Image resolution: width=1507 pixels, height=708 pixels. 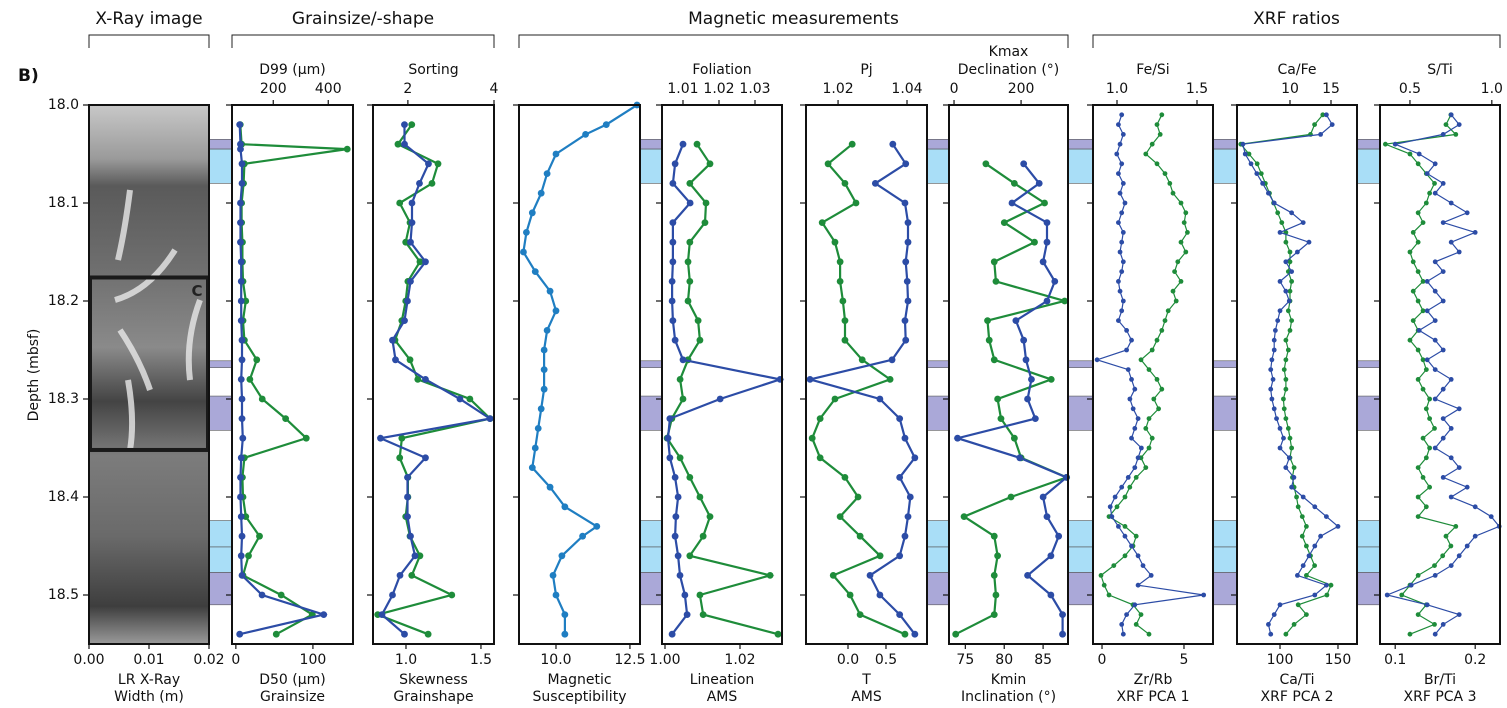 I want to click on x-tick-label: 200, so click(x=273, y=89).